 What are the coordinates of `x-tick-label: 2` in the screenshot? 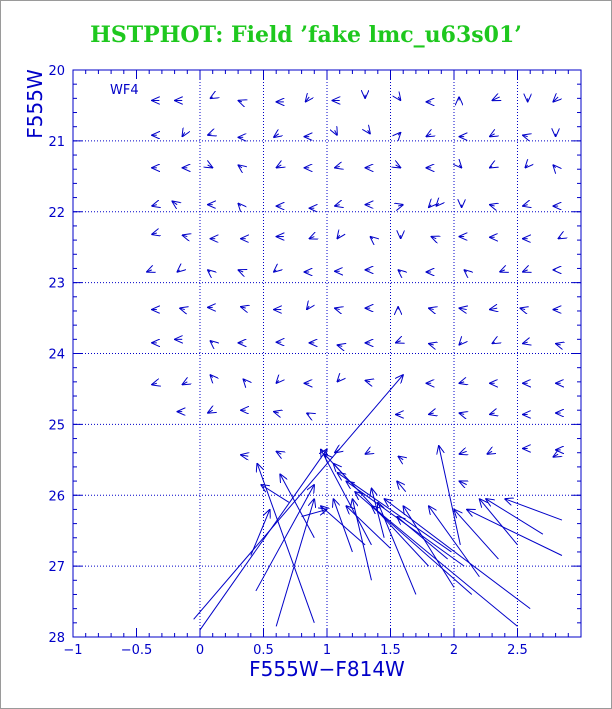 It's located at (454, 650).